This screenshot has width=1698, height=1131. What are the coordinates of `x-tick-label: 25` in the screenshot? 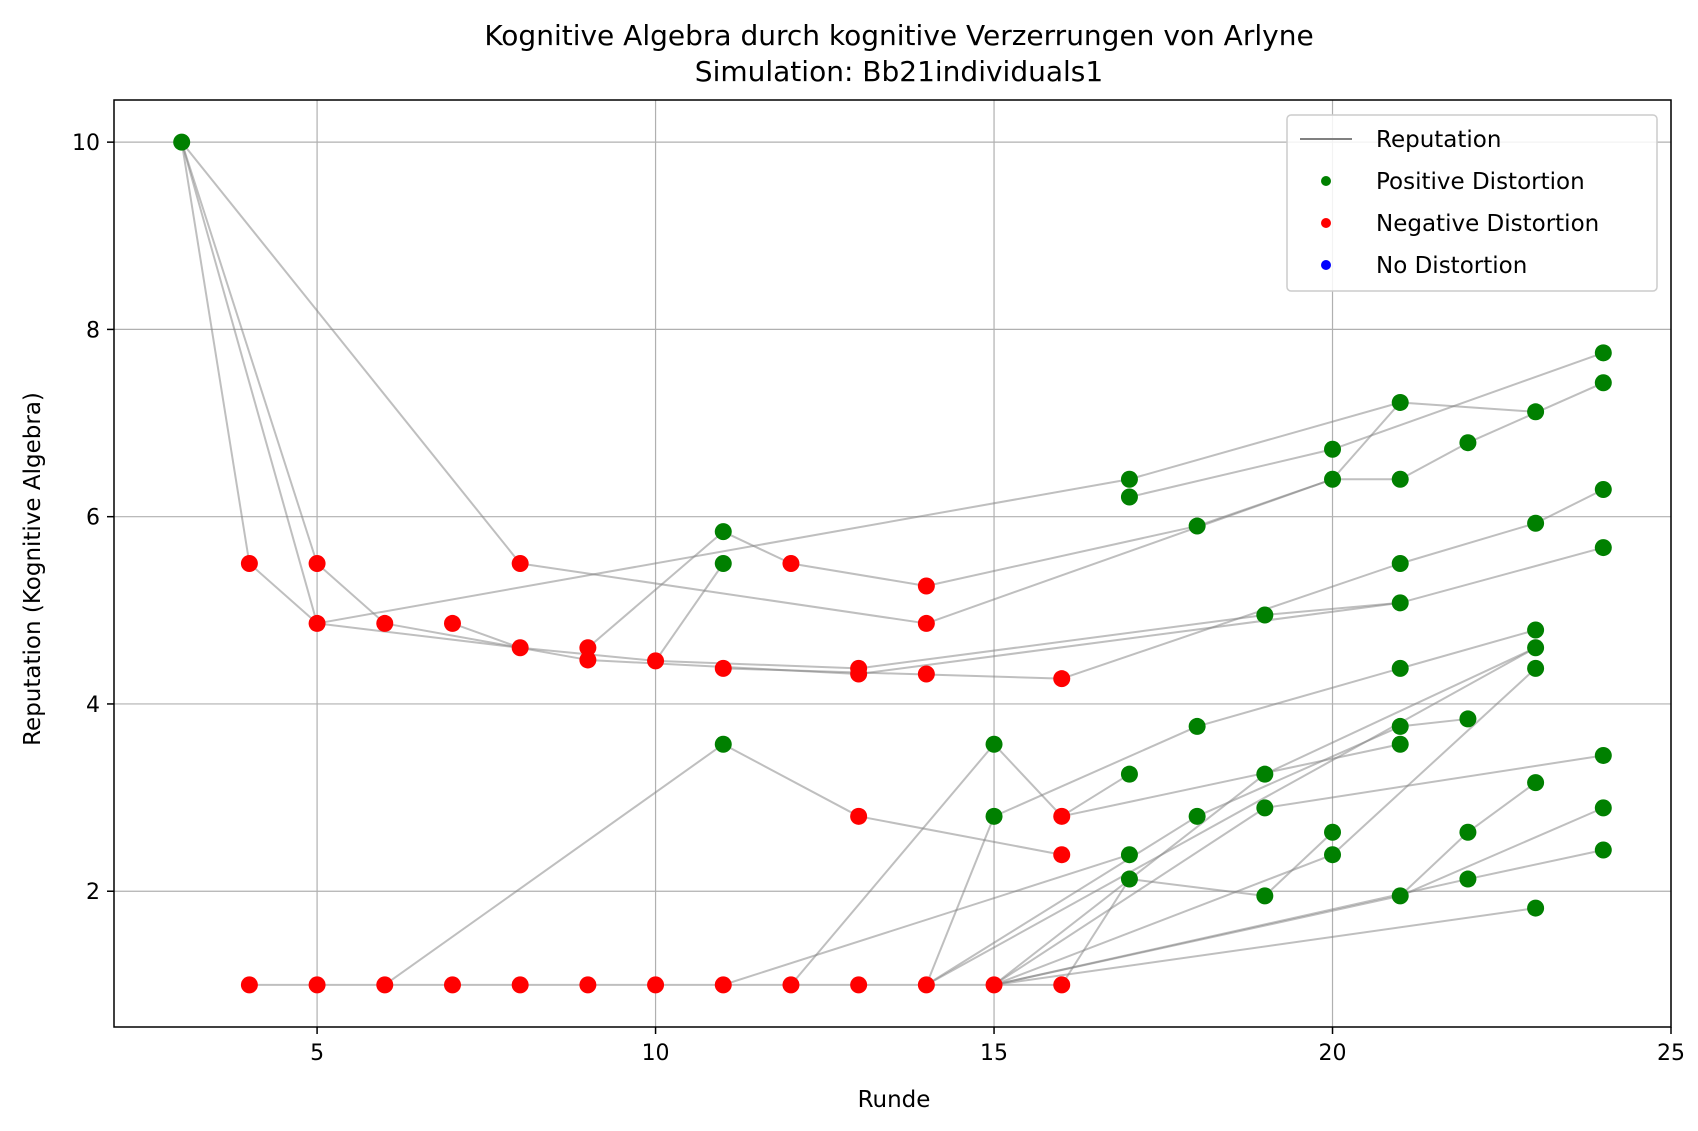 It's located at (1671, 1053).